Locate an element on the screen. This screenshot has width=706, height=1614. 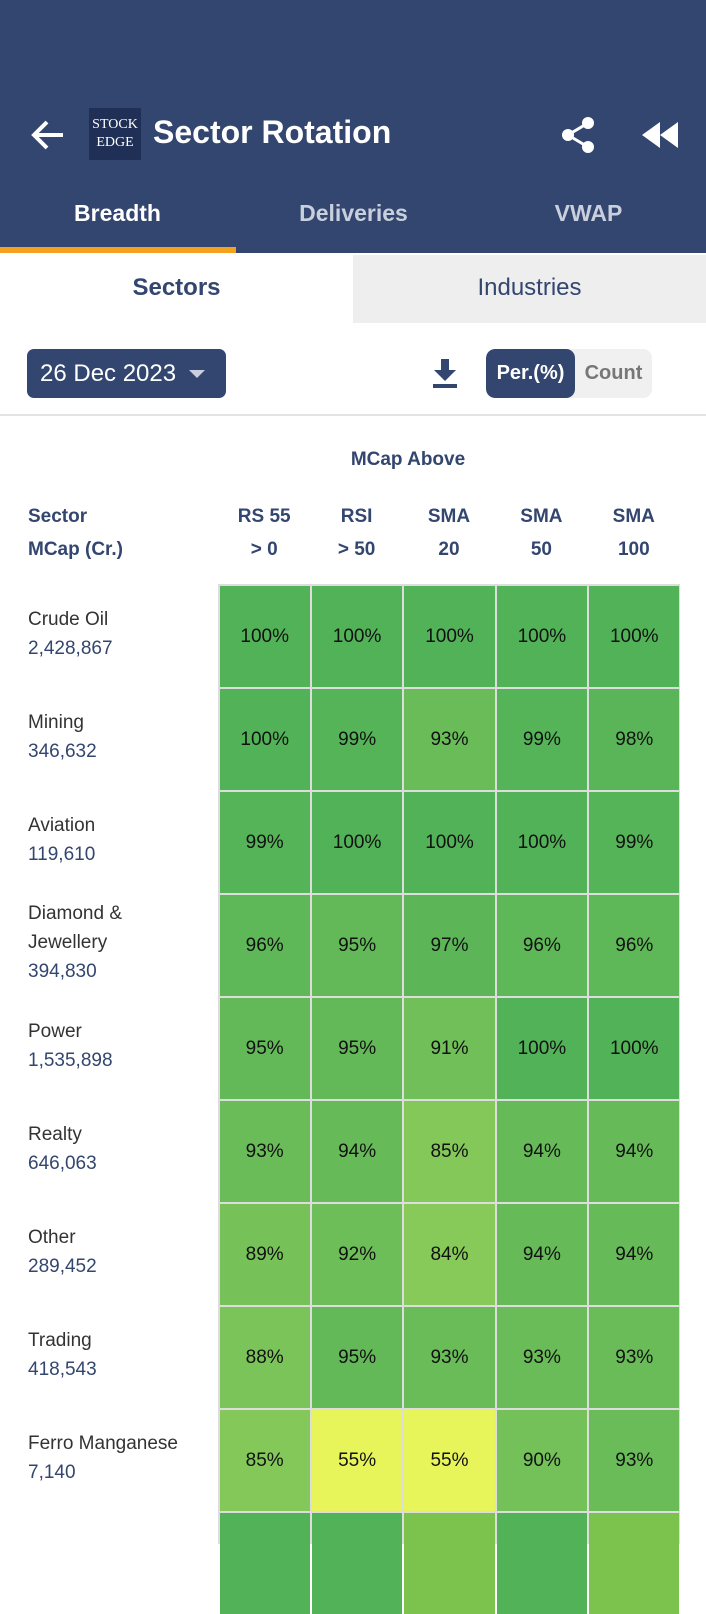
sector-name: Trading is located at coordinates (60, 1340).